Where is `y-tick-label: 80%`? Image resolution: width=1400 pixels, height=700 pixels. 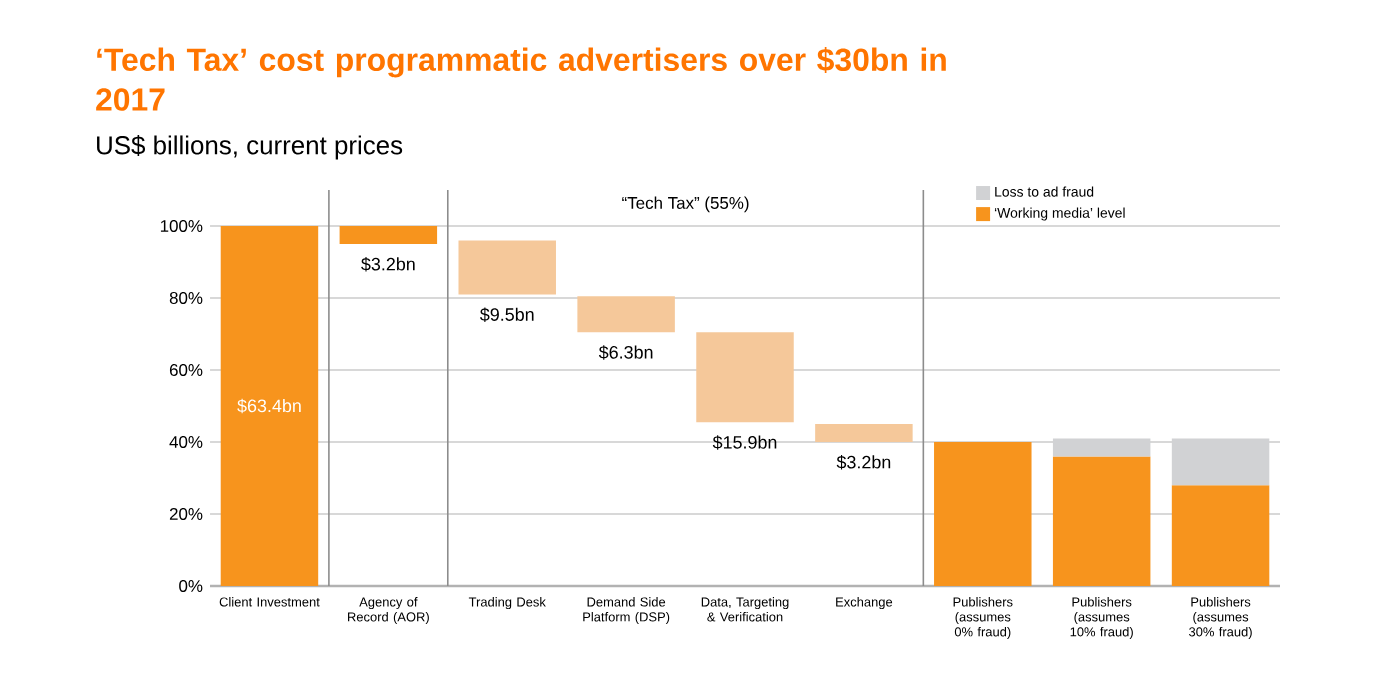
y-tick-label: 80% is located at coordinates (186, 298).